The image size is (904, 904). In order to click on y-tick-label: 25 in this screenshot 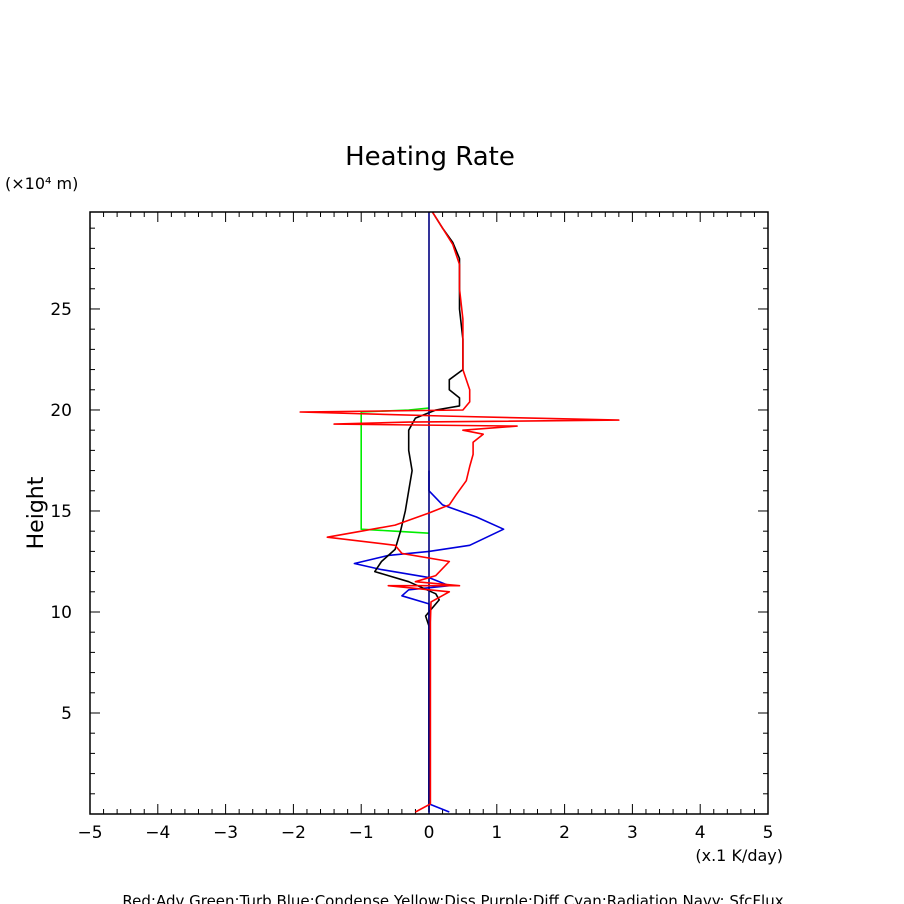, I will do `click(61, 310)`.